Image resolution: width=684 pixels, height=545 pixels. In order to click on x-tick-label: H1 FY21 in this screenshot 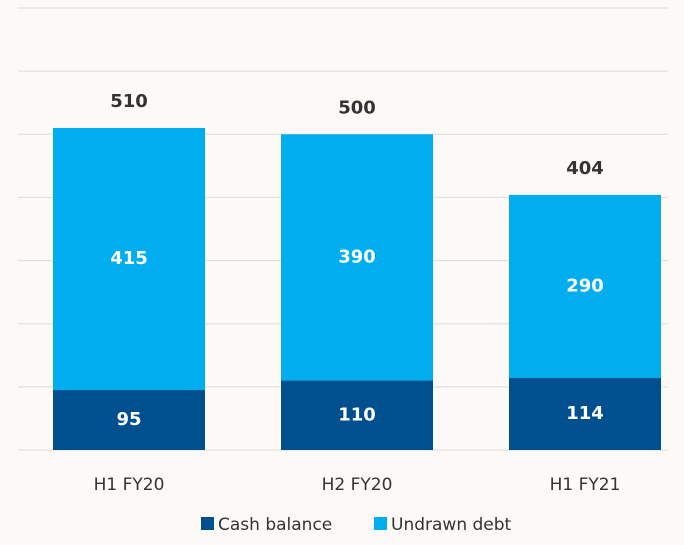, I will do `click(585, 485)`.